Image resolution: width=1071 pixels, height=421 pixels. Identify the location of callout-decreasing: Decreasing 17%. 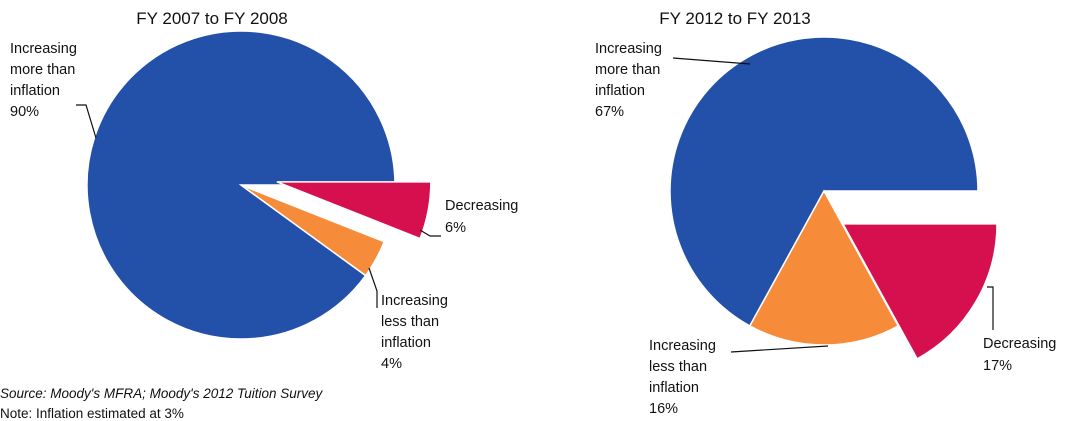
(1019, 330).